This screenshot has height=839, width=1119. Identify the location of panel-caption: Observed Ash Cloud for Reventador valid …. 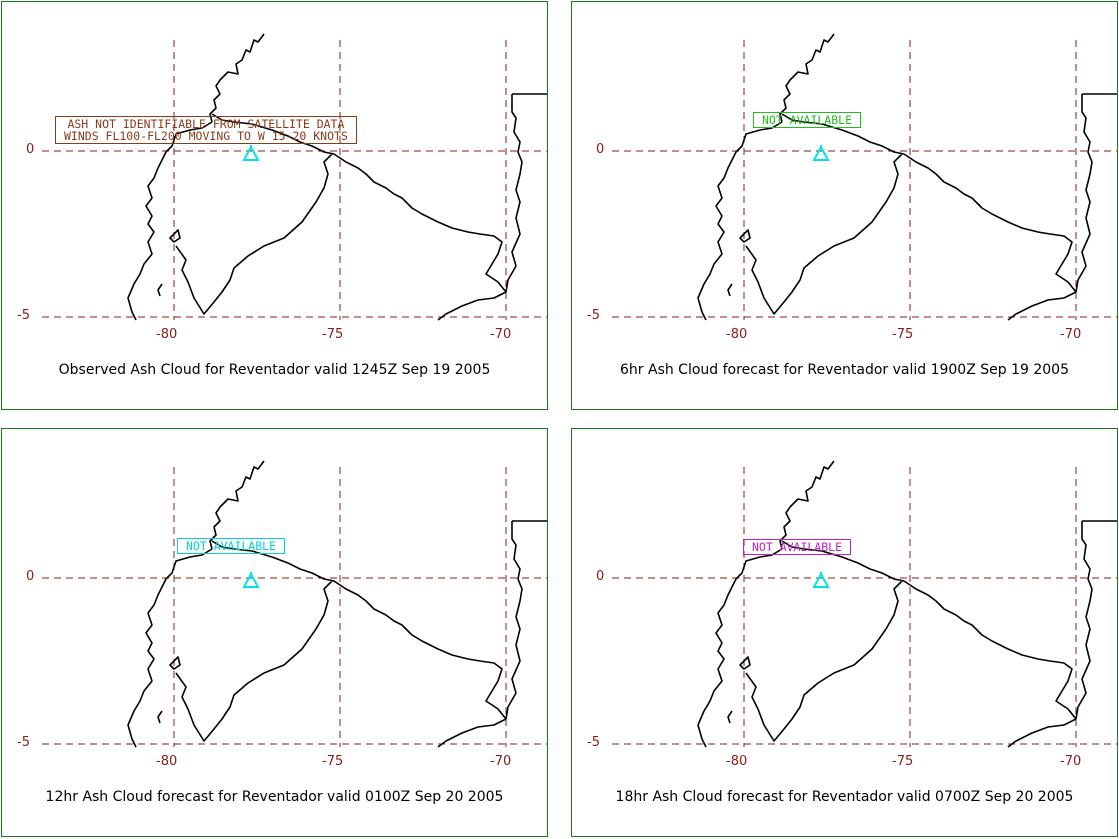
(274, 370).